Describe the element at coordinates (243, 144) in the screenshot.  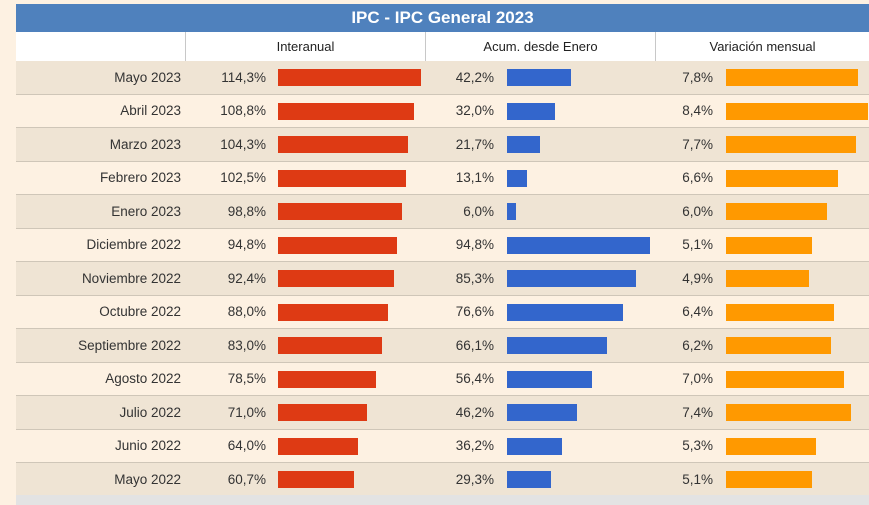
I see `interanual-value-label: 104,3%` at that location.